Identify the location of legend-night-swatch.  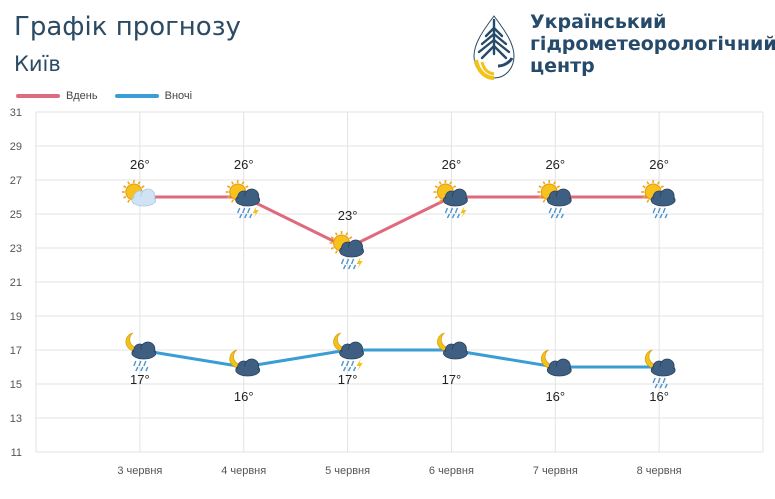
(136, 96).